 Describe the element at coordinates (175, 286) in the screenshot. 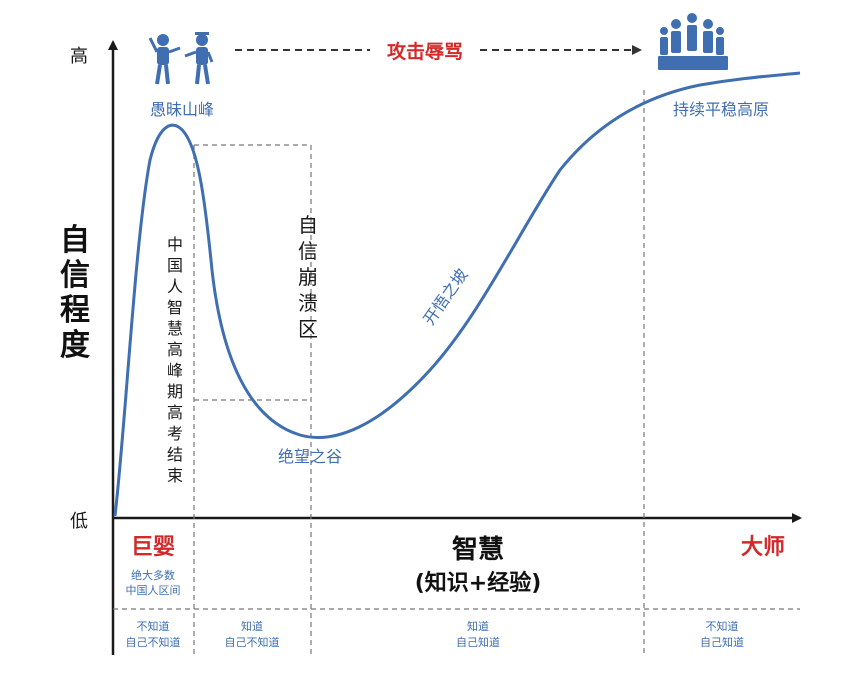

I see `gaokao-char: 人` at that location.